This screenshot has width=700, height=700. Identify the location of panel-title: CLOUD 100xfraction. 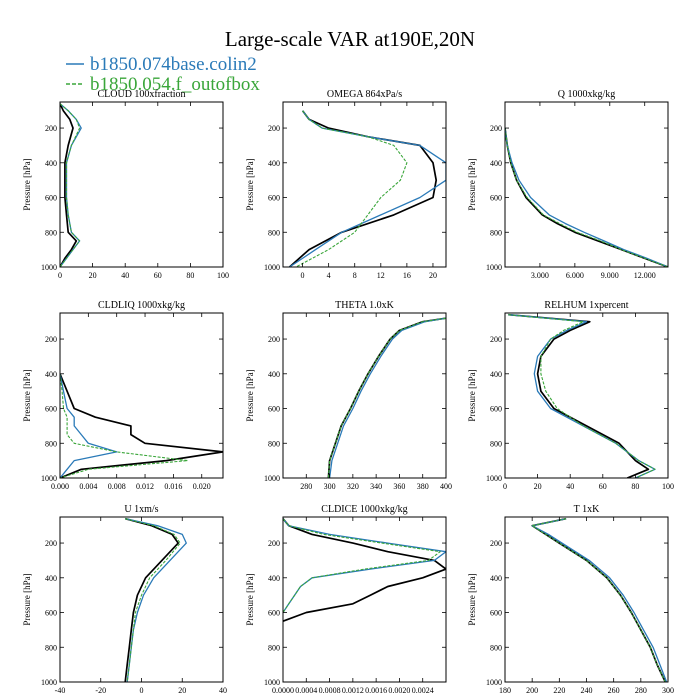
(141, 94).